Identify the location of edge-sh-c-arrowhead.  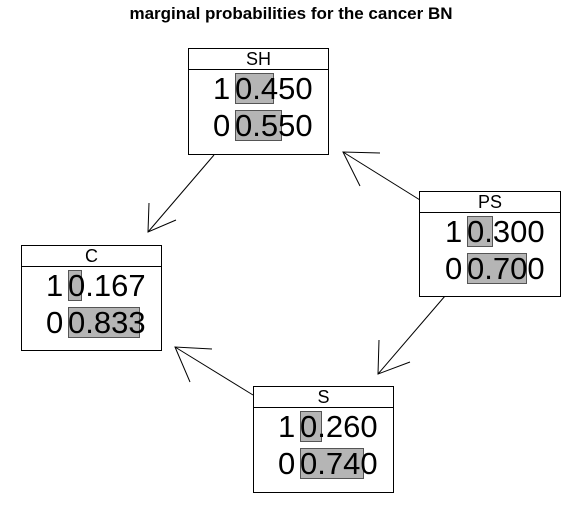
(162, 217).